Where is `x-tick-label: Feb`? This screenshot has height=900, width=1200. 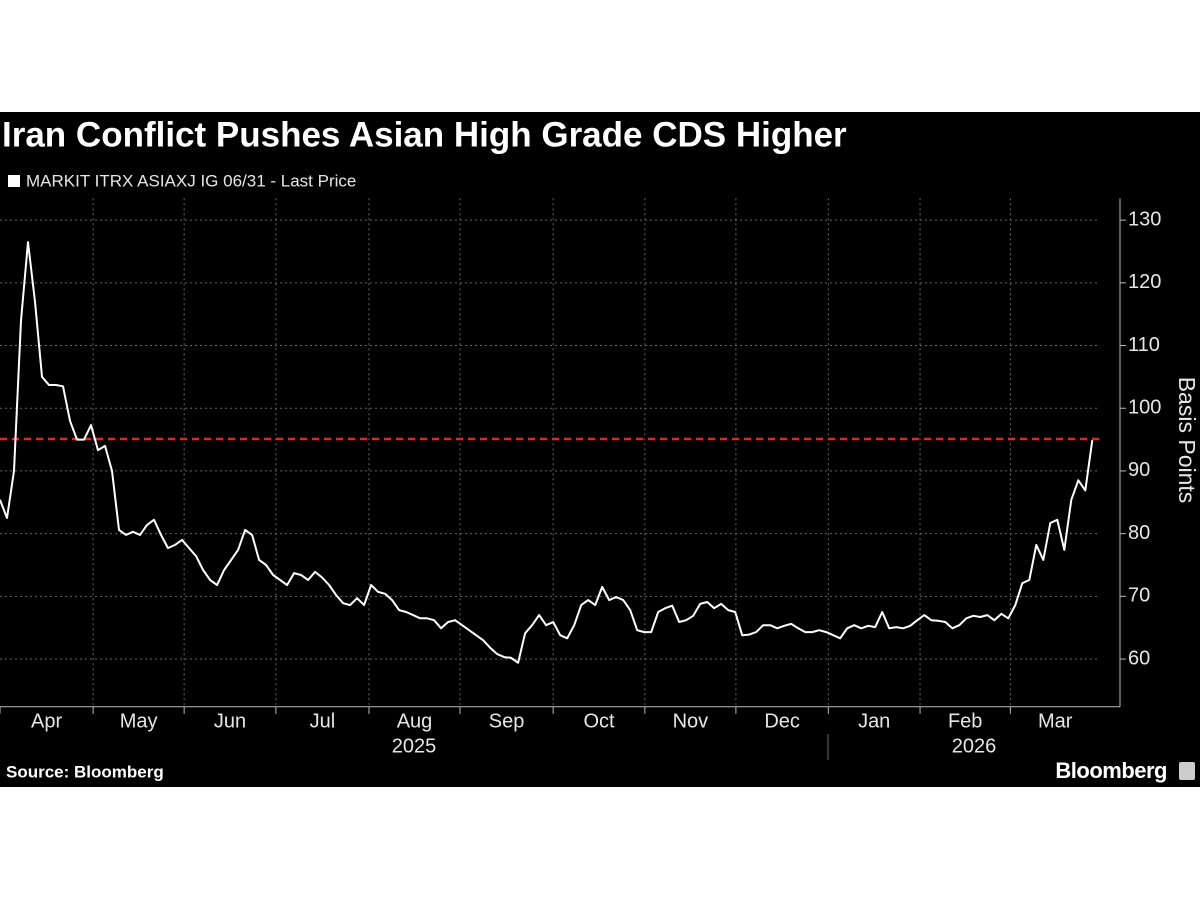 x-tick-label: Feb is located at coordinates (965, 721).